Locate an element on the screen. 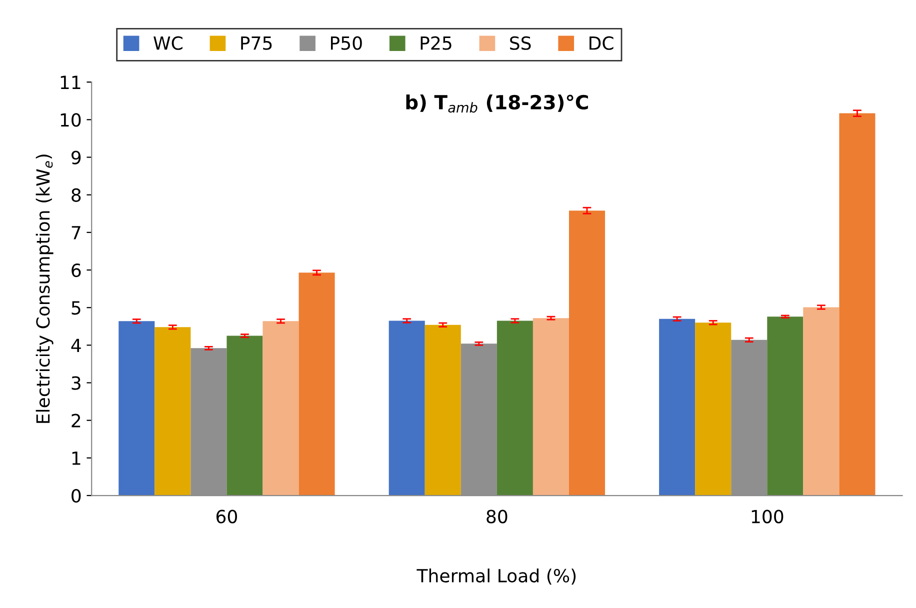 This screenshot has width=916, height=608. text: b) T$_{amb}$ (18-23)°C is located at coordinates (497, 103).